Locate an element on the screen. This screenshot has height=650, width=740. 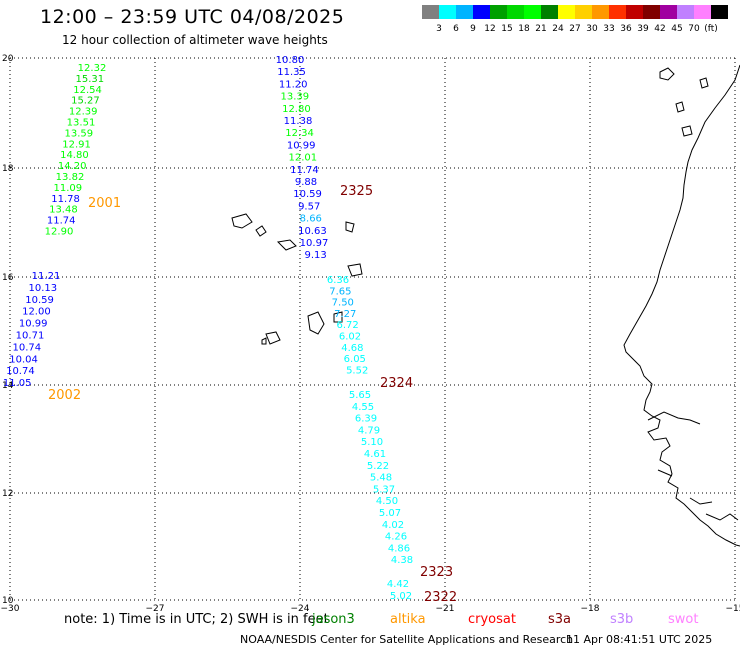
lon-tick-label: −15 is located at coordinates (733, 608).